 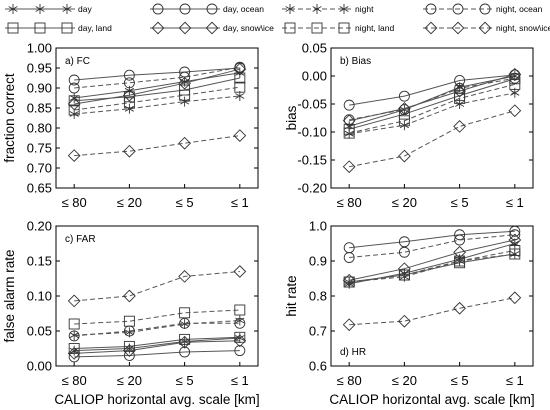 I want to click on y-axis-label: fraction correct, so click(x=9, y=118).